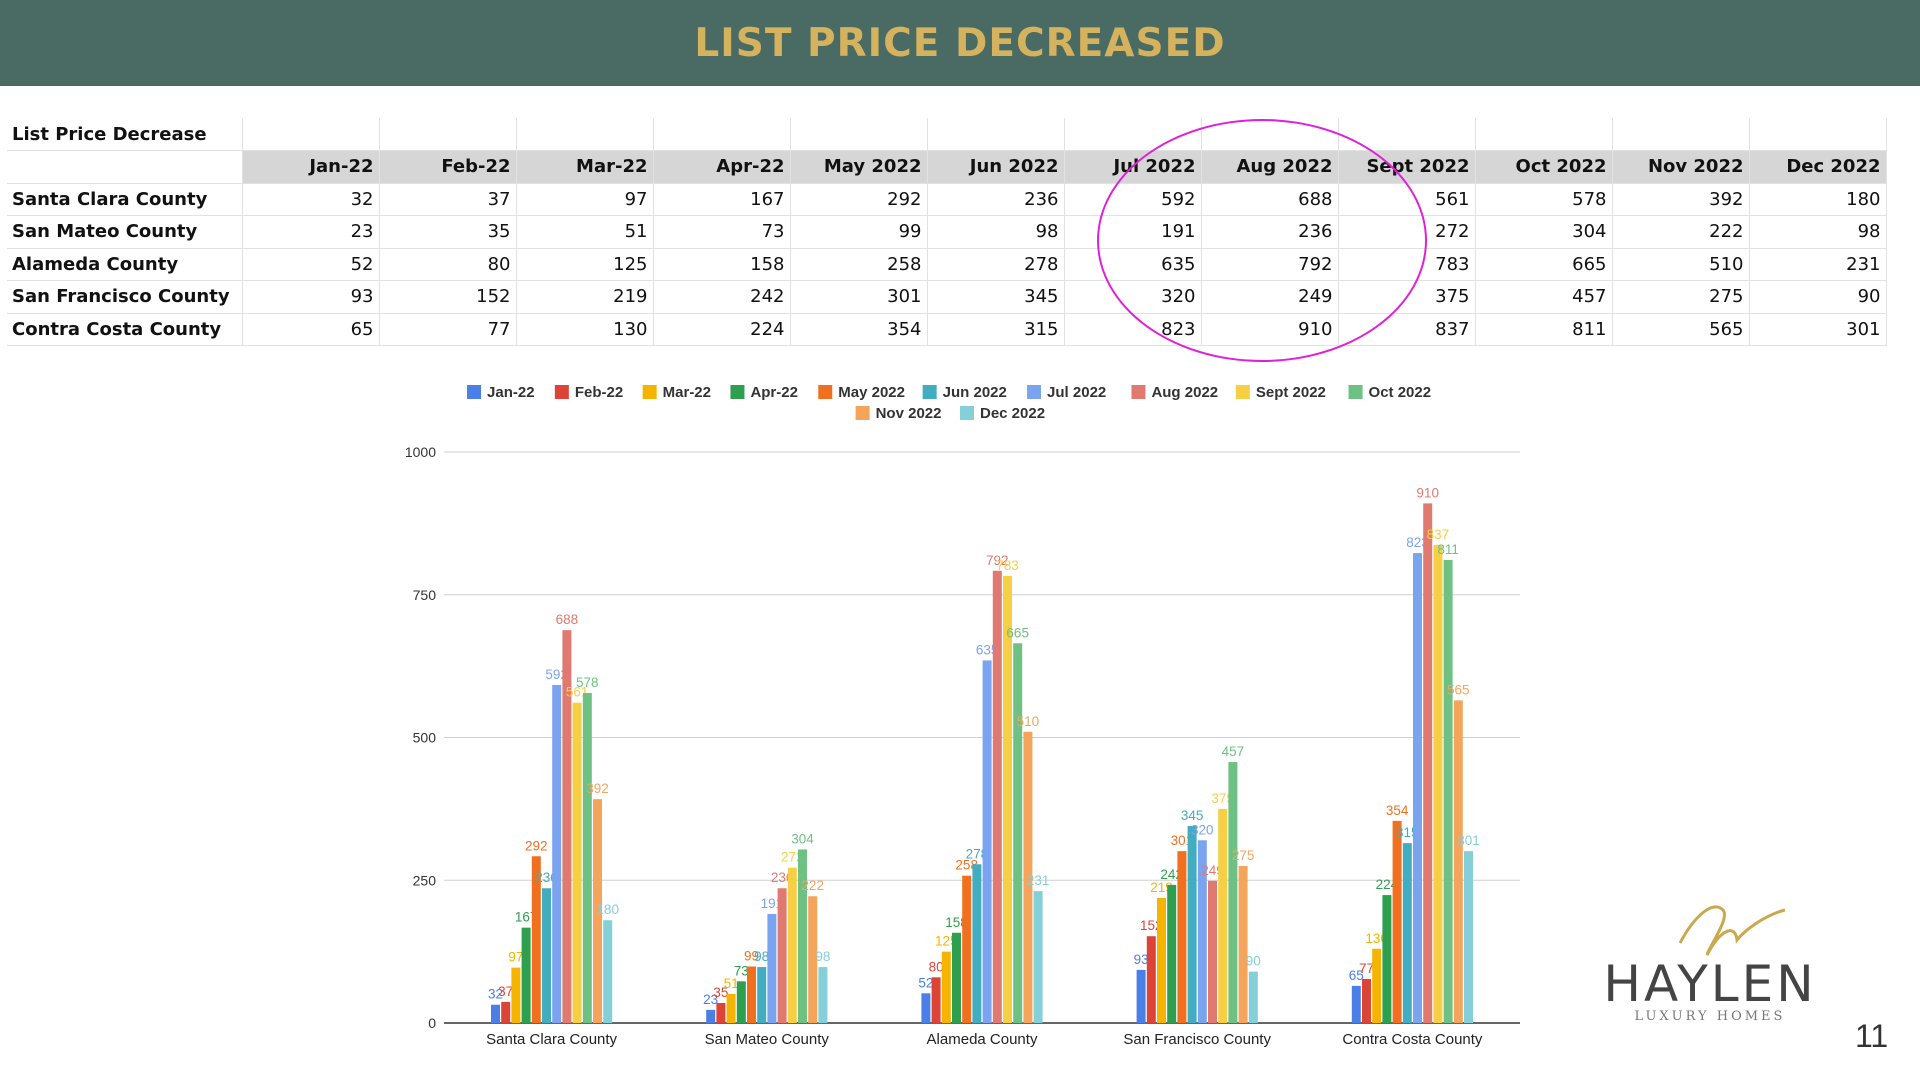 The image size is (1920, 1080). What do you see at coordinates (125, 264) in the screenshot?
I see `county-name: Alameda County` at bounding box center [125, 264].